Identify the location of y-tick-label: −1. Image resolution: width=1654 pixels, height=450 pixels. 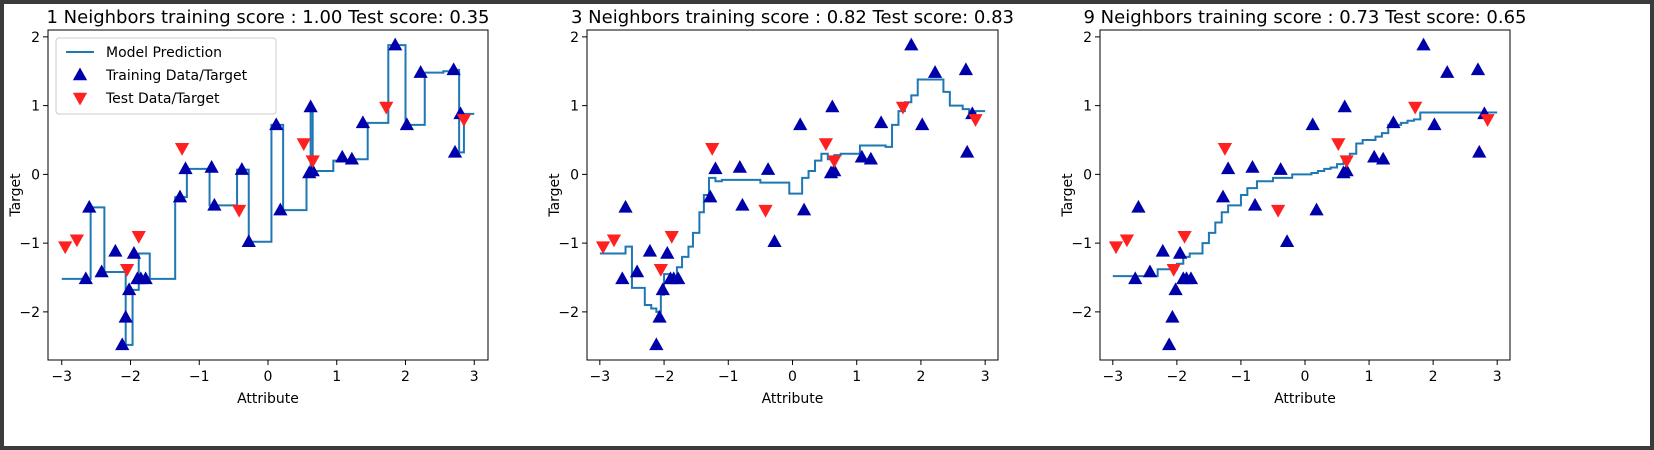
(1081, 244).